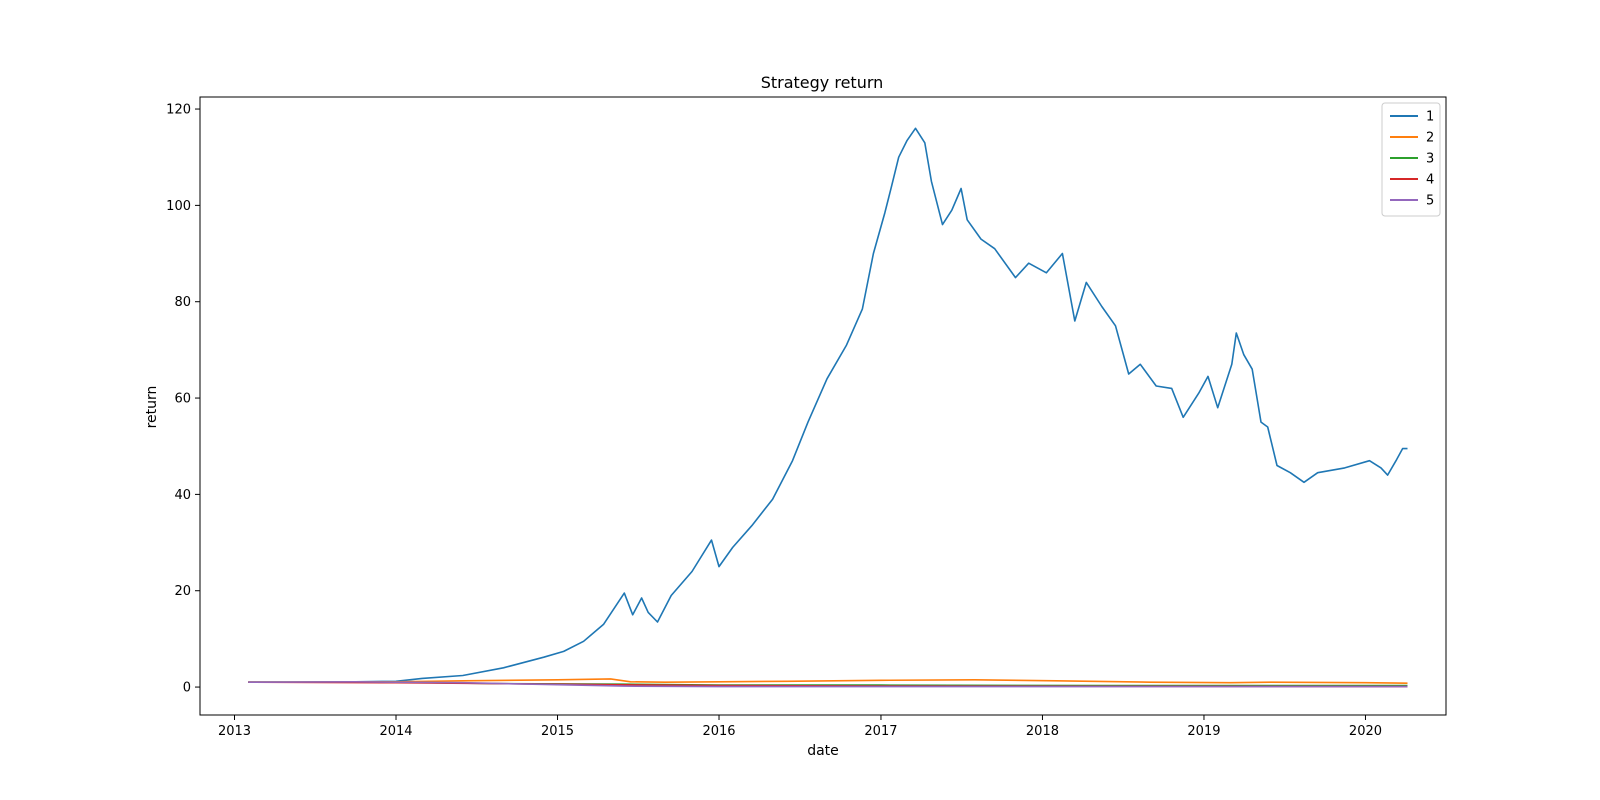 This screenshot has width=1600, height=800. Describe the element at coordinates (234, 731) in the screenshot. I see `x-tick-label: 2013` at that location.